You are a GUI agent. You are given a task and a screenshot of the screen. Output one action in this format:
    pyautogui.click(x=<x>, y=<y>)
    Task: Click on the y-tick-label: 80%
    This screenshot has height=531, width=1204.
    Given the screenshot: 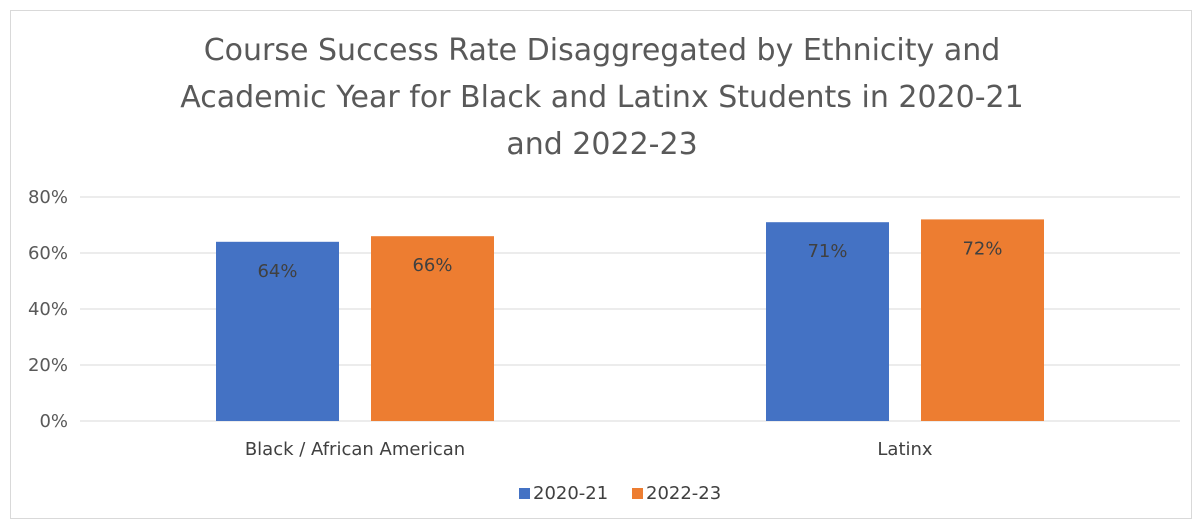 What is the action you would take?
    pyautogui.click(x=48, y=197)
    